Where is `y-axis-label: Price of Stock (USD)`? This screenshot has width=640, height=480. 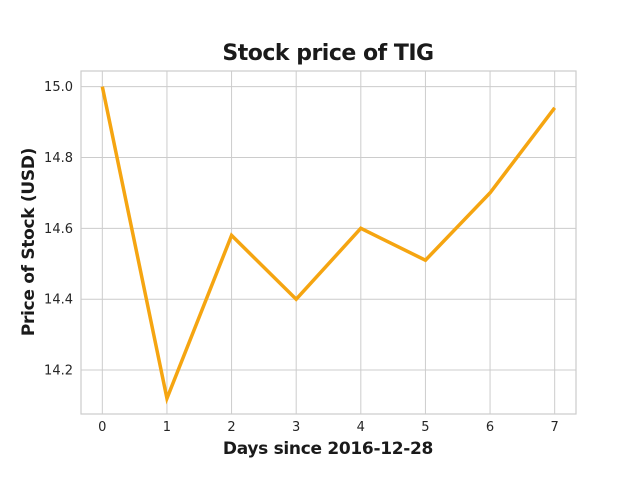 y-axis-label: Price of Stock (USD) is located at coordinates (29, 242).